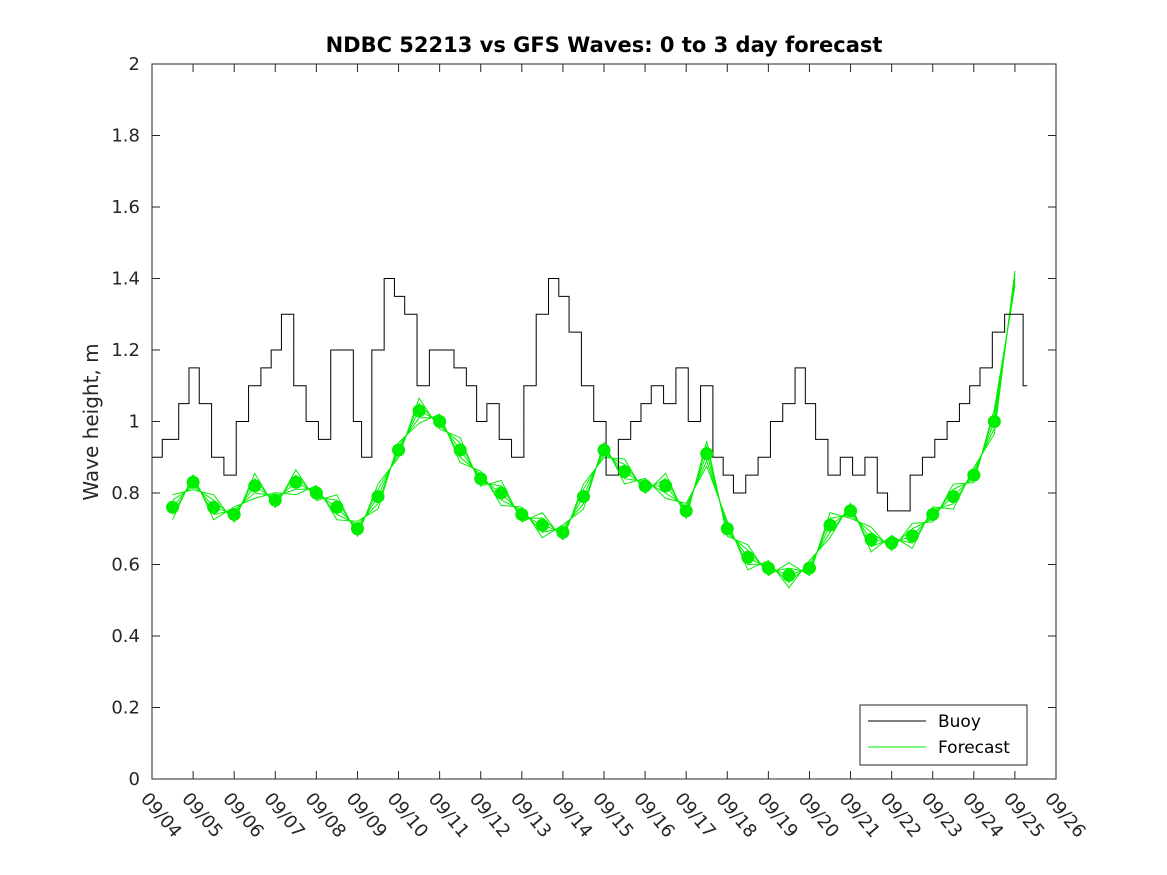 The height and width of the screenshot is (875, 1167). Describe the element at coordinates (125, 350) in the screenshot. I see `y-tick-label: 1.2` at that location.